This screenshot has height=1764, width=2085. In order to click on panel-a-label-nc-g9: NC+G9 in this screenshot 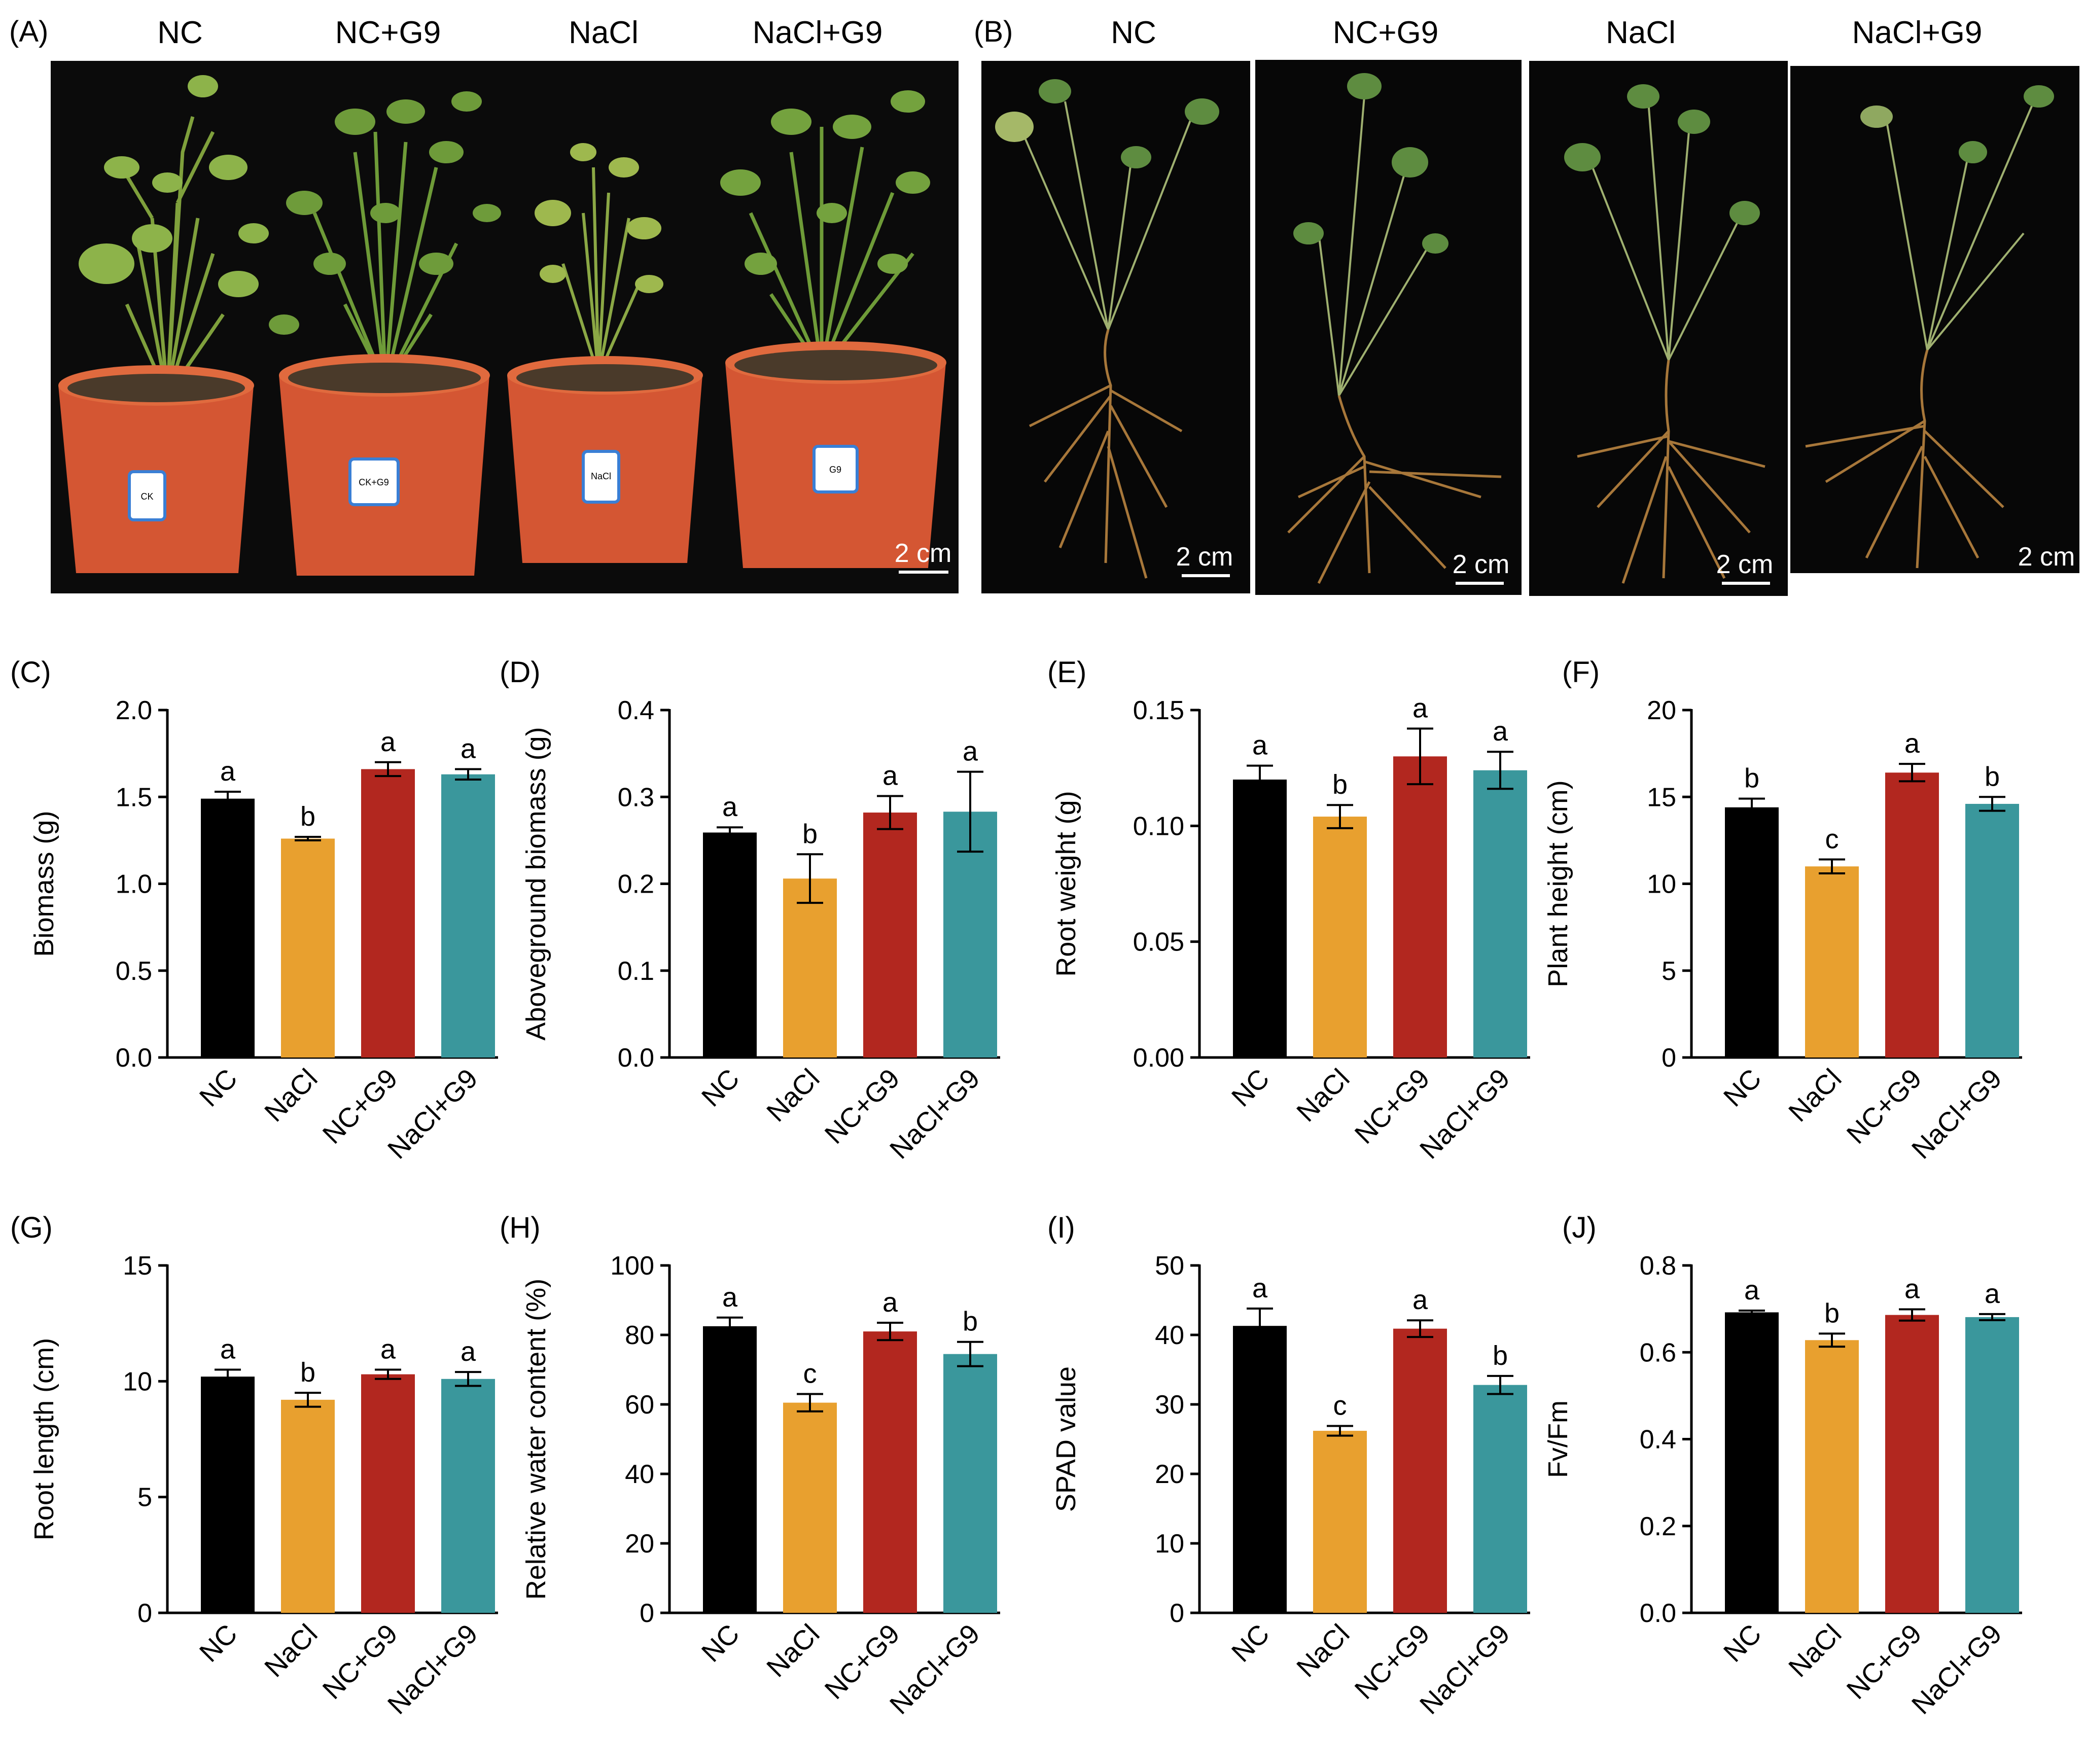, I will do `click(388, 32)`.